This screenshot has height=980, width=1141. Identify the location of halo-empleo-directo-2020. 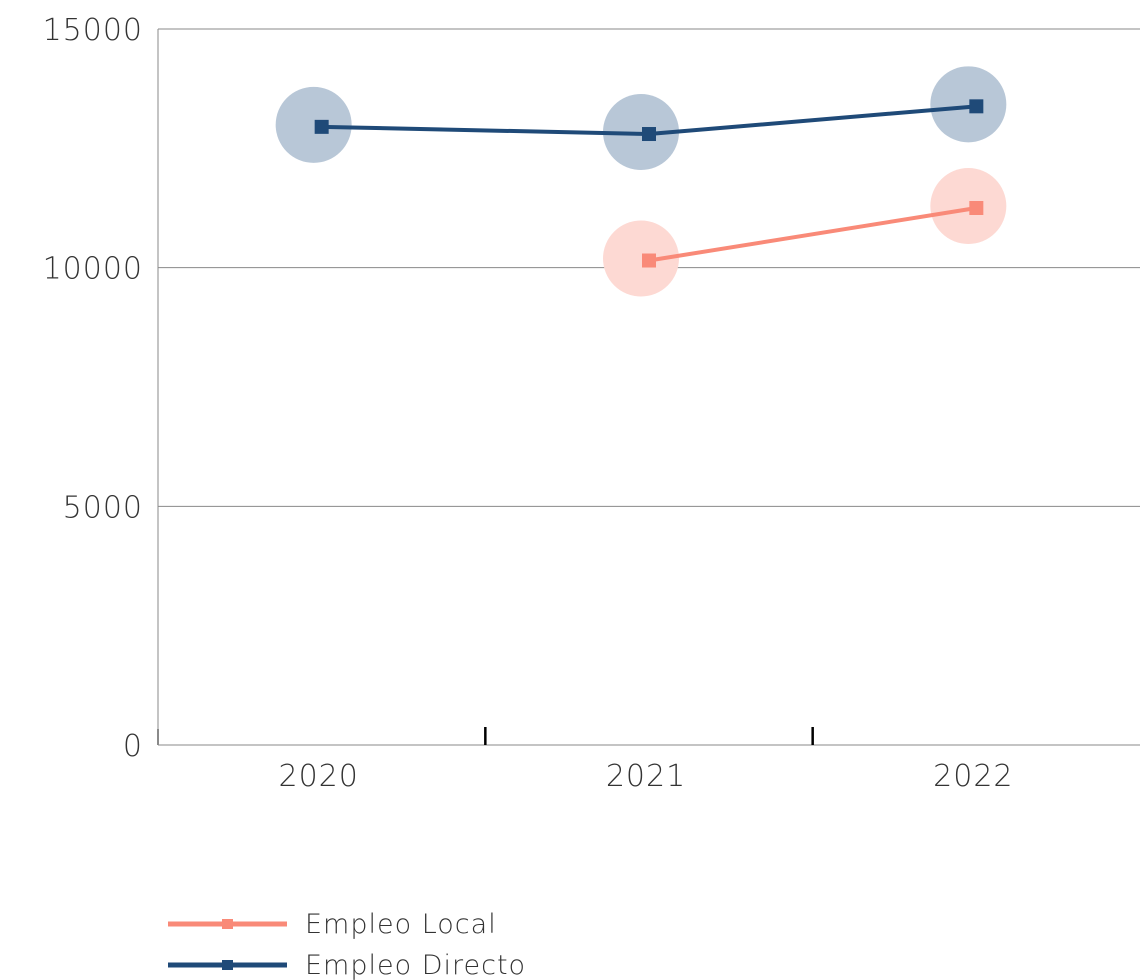
(313, 124).